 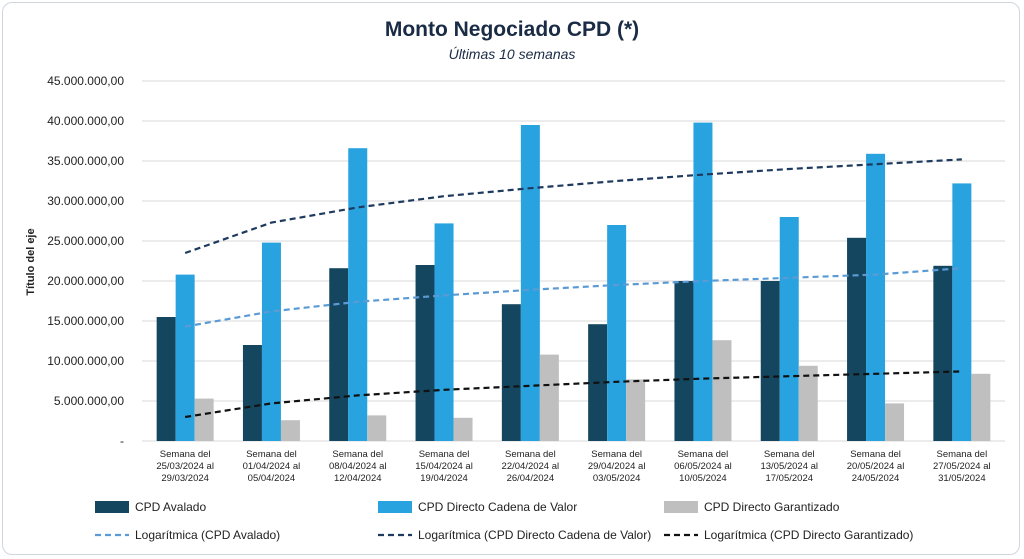 I want to click on legend-label: CPD Directo Cadena de Valor, so click(x=497, y=507).